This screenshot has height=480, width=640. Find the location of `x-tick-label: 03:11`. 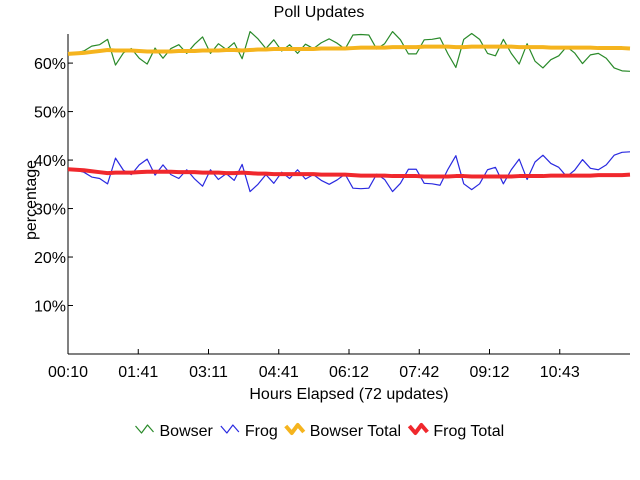

x-tick-label: 03:11 is located at coordinates (208, 372).